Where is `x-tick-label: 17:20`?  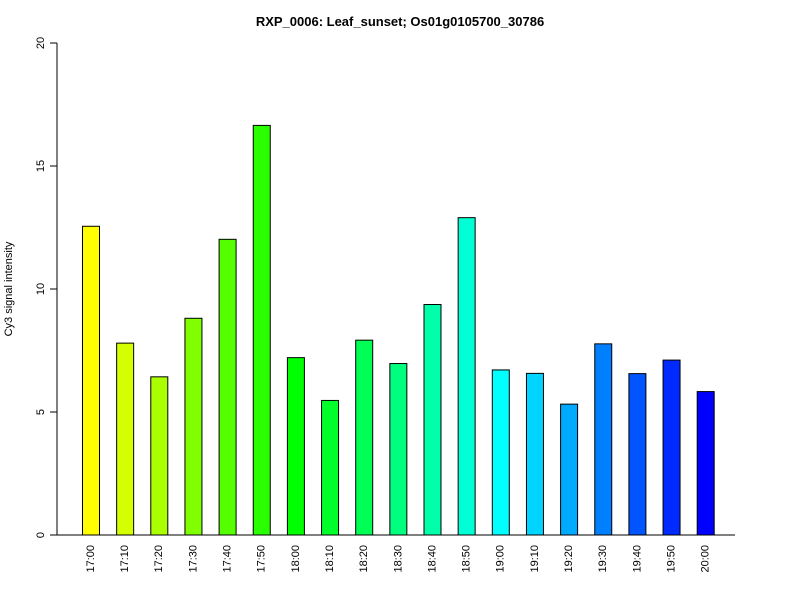
x-tick-label: 17:20 is located at coordinates (159, 559).